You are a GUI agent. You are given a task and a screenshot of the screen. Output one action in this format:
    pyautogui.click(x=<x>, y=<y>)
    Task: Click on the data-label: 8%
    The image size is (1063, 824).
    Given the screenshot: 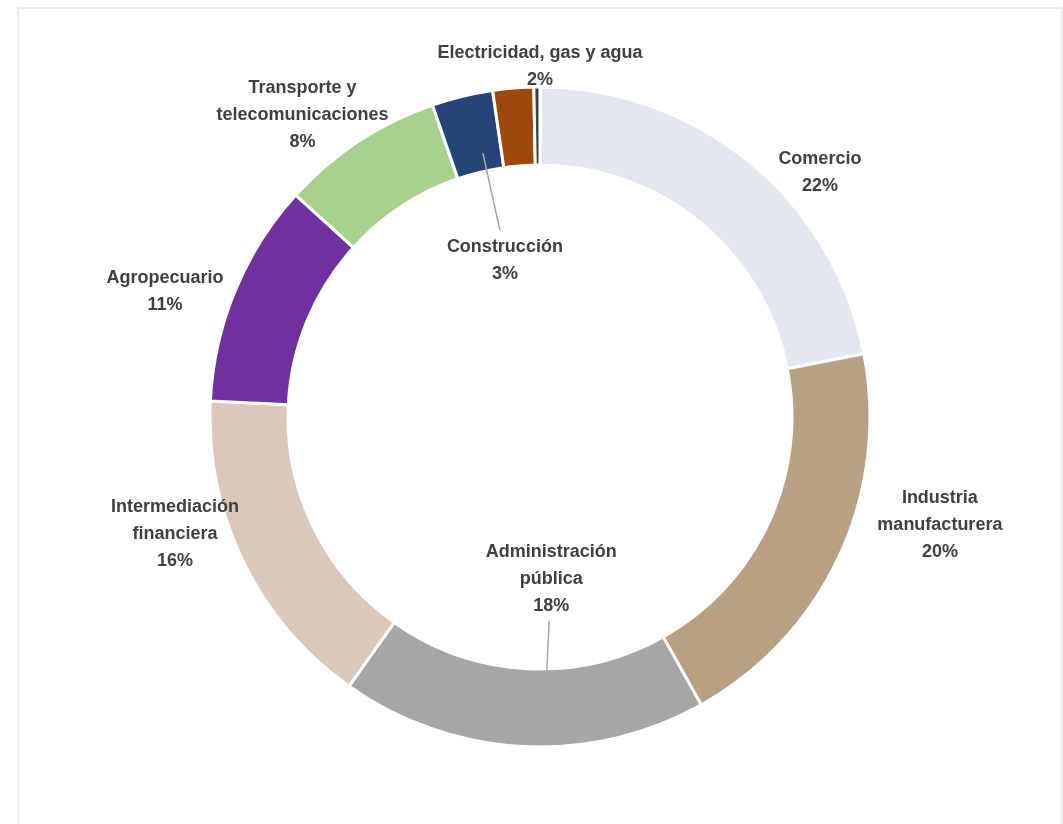 What is the action you would take?
    pyautogui.click(x=302, y=141)
    